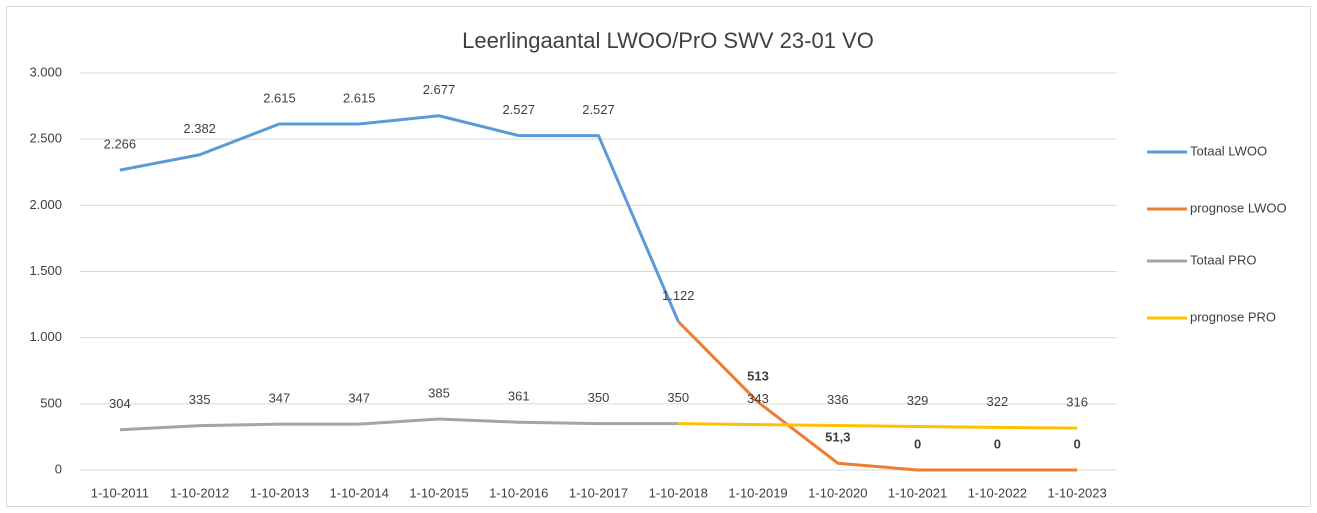 The height and width of the screenshot is (513, 1317). What do you see at coordinates (120, 492) in the screenshot?
I see `x-tick-label: 1-10-2011` at bounding box center [120, 492].